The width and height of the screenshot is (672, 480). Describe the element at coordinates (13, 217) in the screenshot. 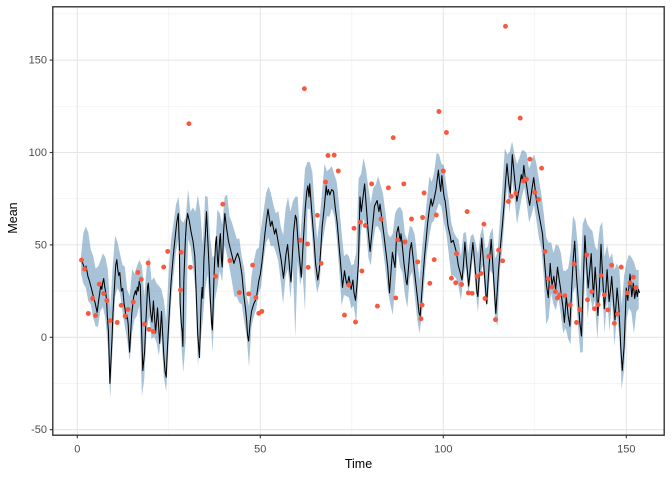

I see `svg-text: Mean` at that location.